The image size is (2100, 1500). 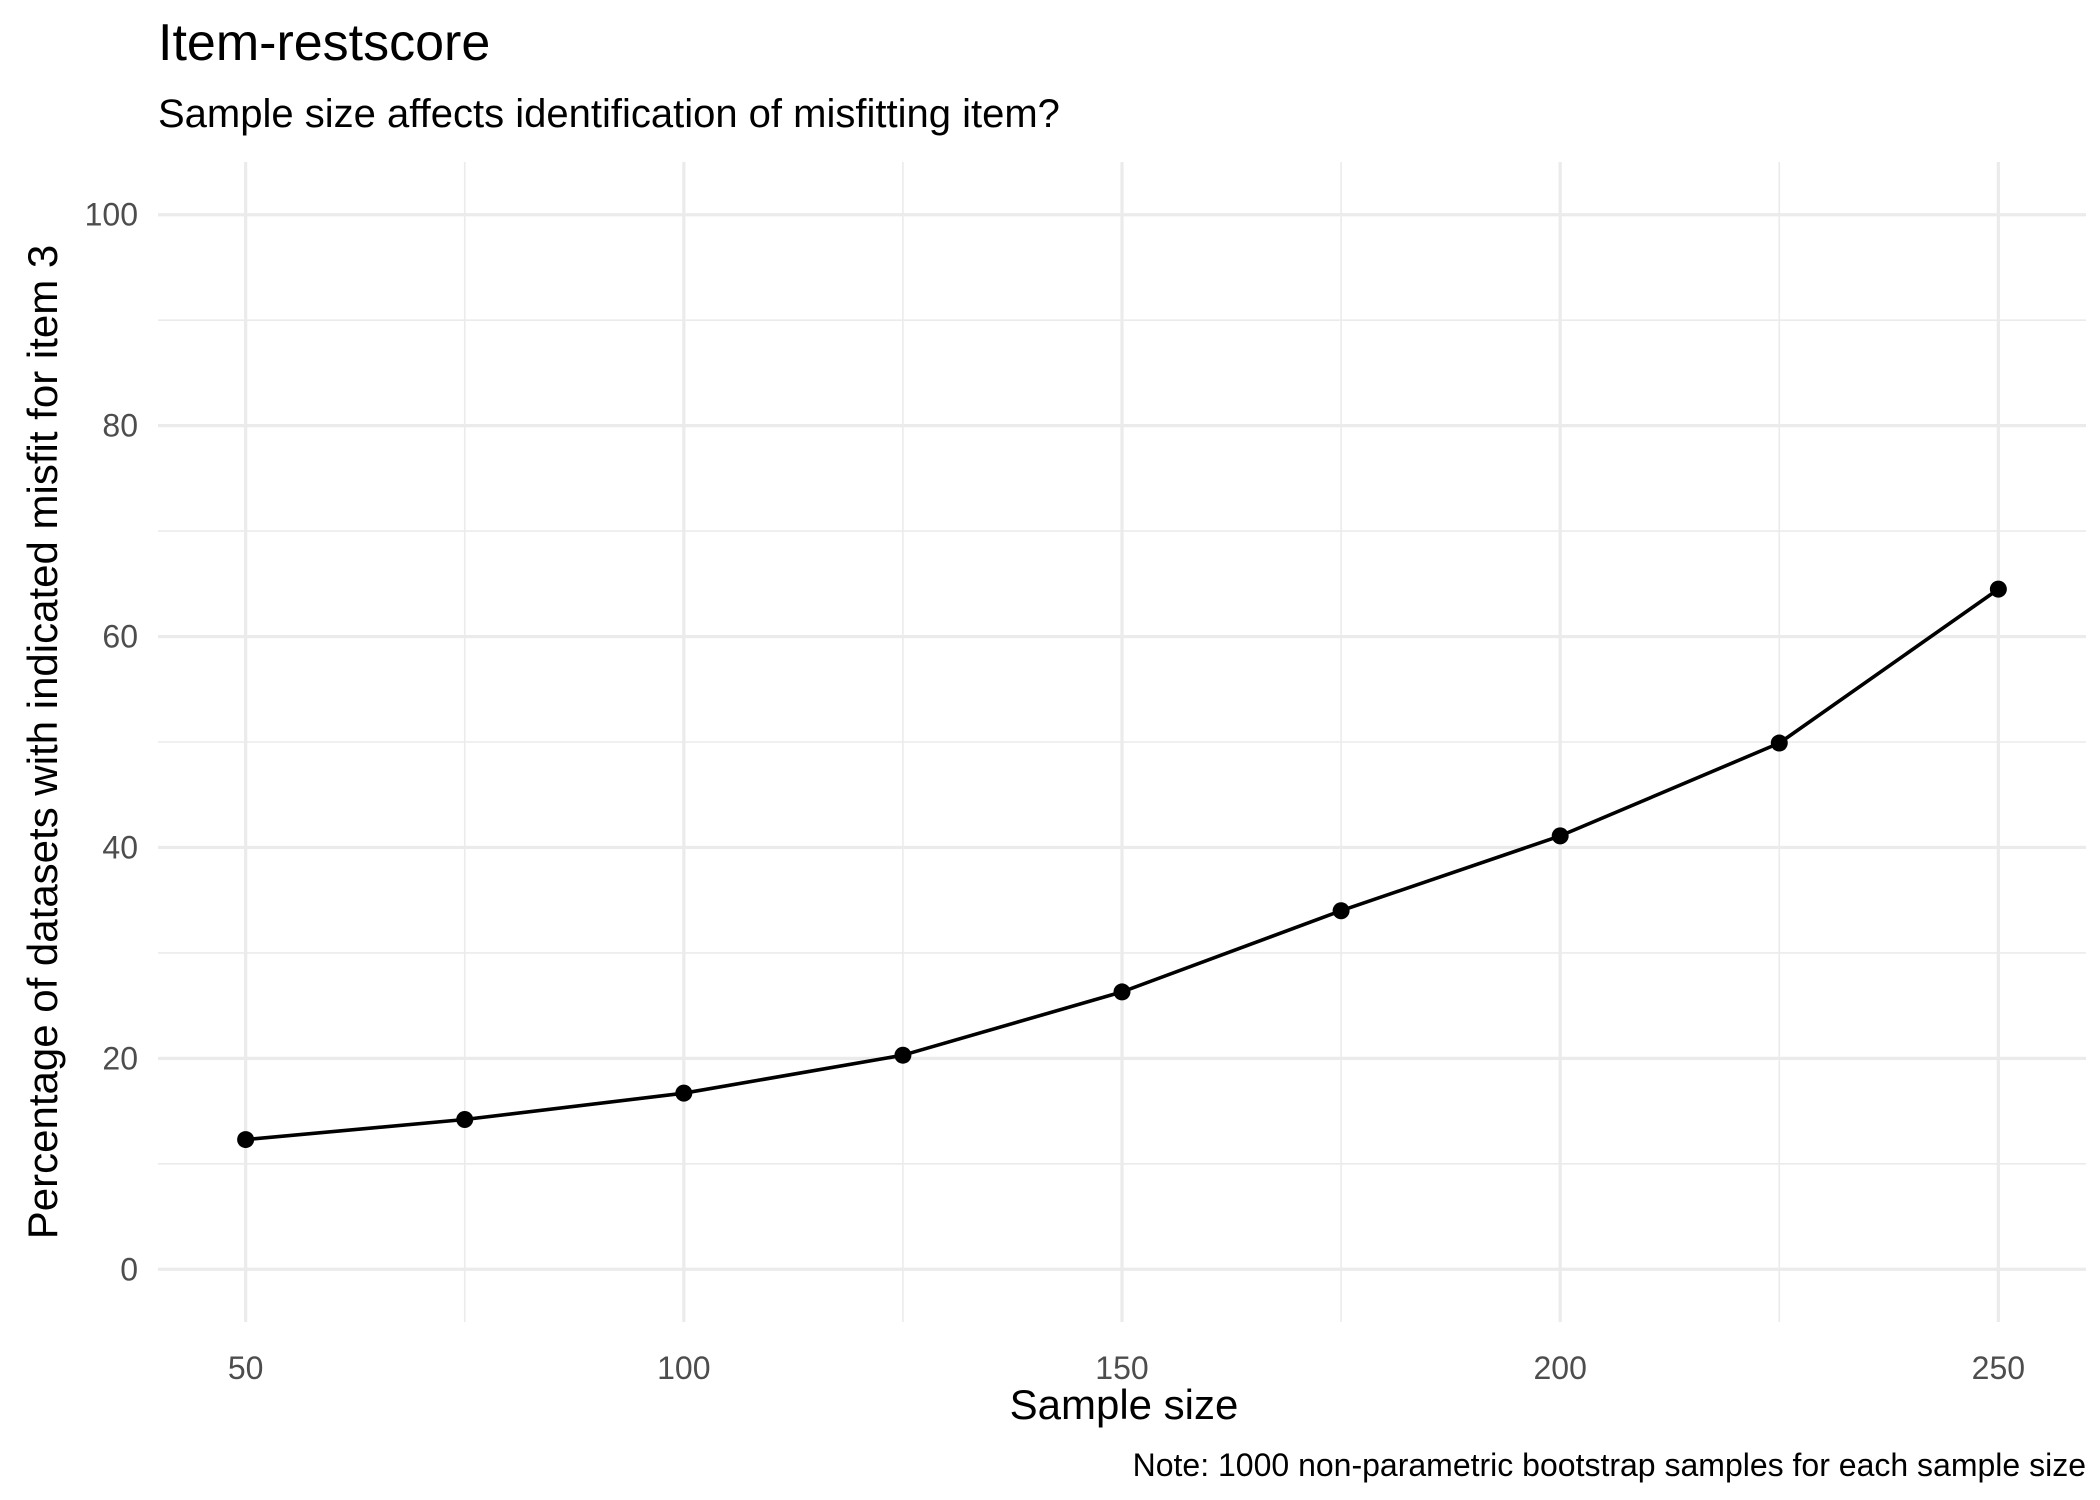 What do you see at coordinates (120, 637) in the screenshot?
I see `y-tick-label: 60` at bounding box center [120, 637].